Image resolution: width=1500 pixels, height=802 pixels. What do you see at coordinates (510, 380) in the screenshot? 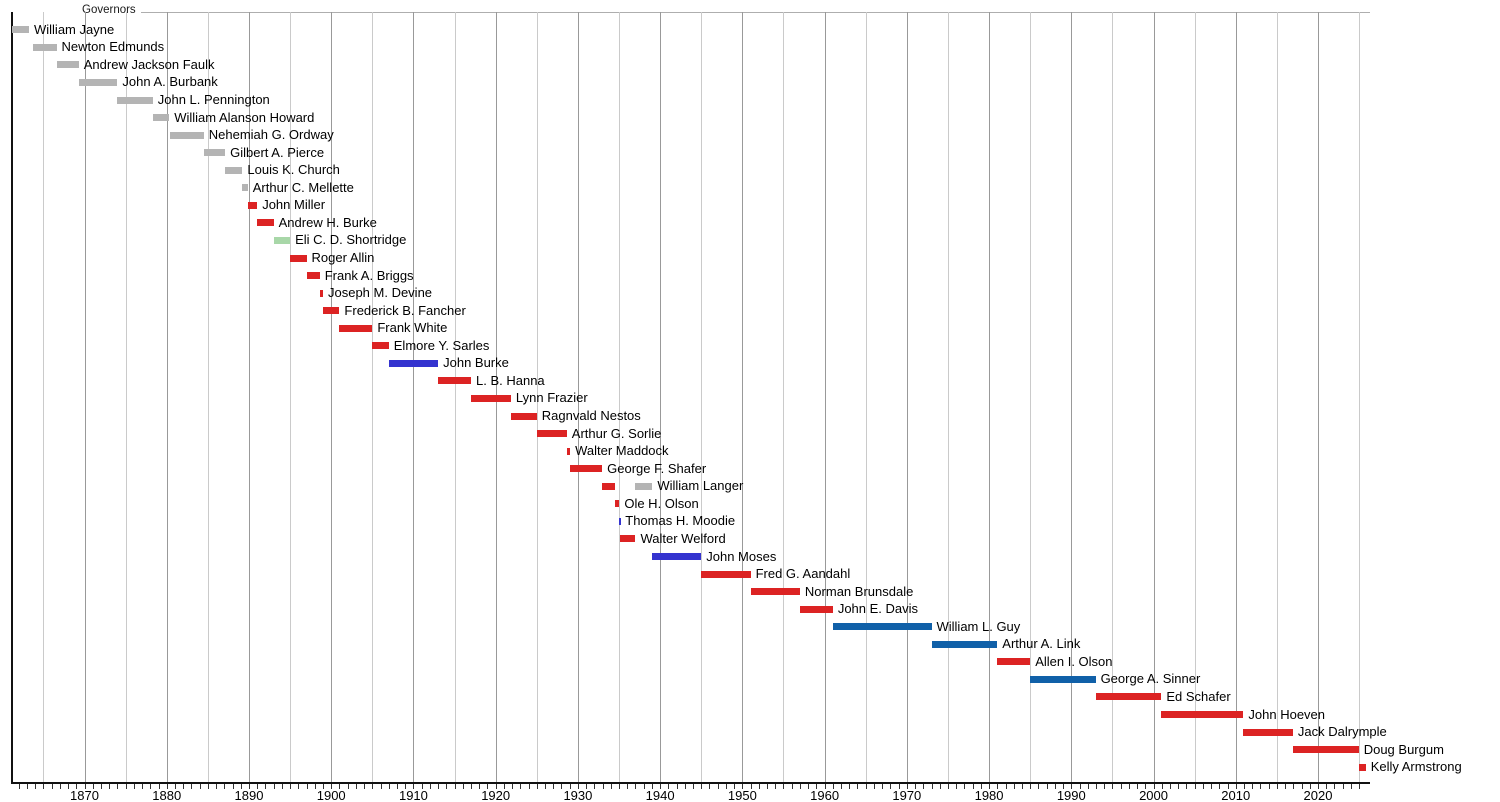
I see `governor-name-label: L. B. Hanna` at bounding box center [510, 380].